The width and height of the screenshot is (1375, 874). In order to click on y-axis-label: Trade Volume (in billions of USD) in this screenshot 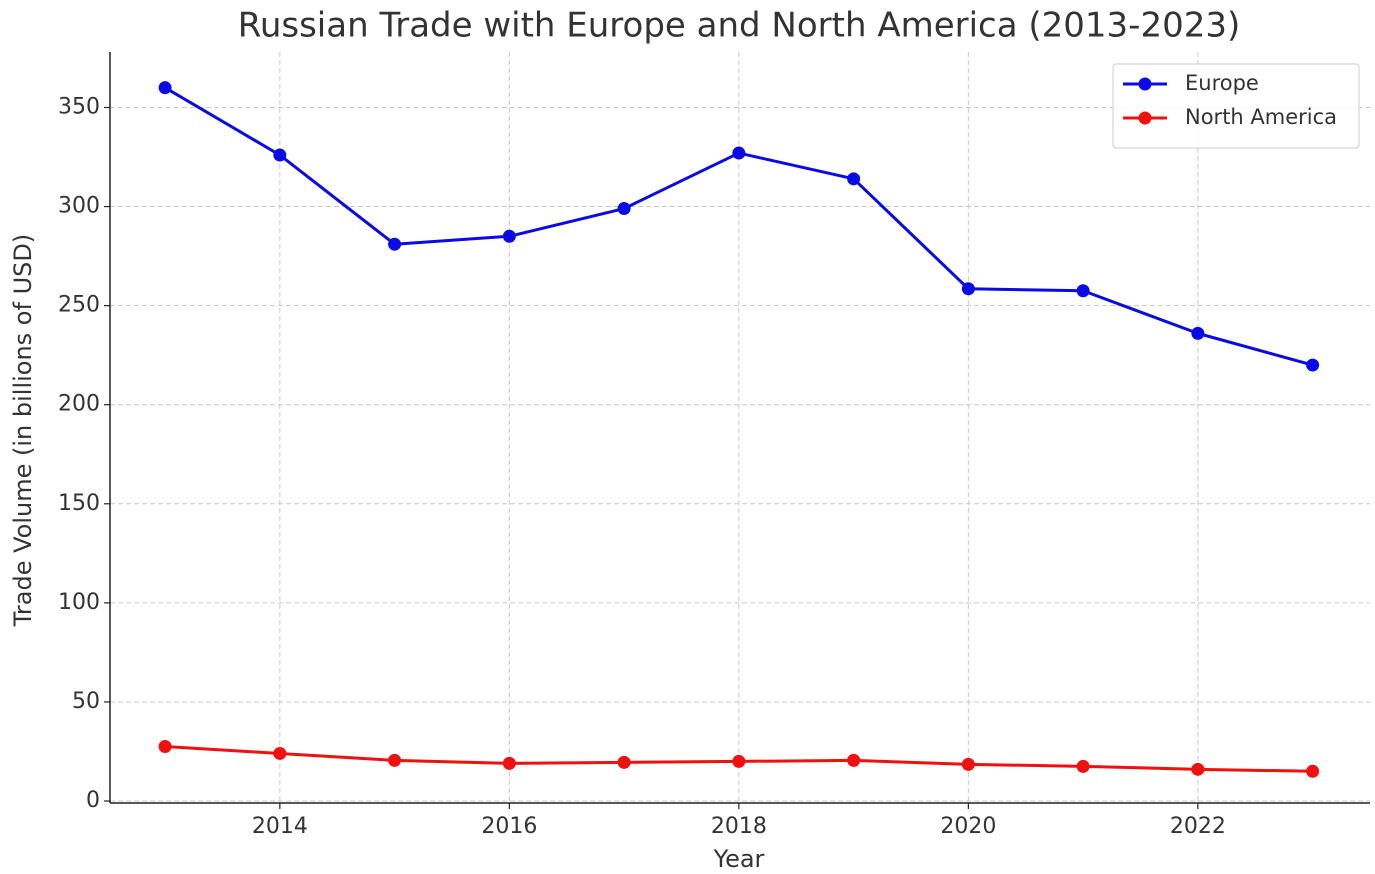, I will do `click(23, 430)`.